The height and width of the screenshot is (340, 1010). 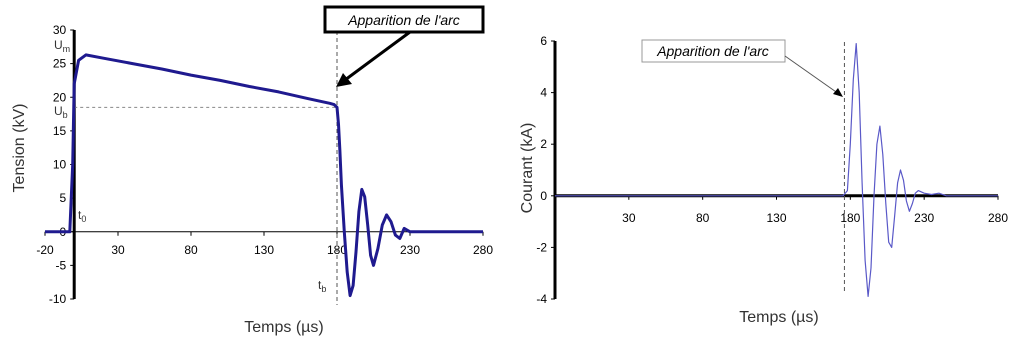 I want to click on x-ticks: 30 80 130 180 230 280, so click(x=815, y=210).